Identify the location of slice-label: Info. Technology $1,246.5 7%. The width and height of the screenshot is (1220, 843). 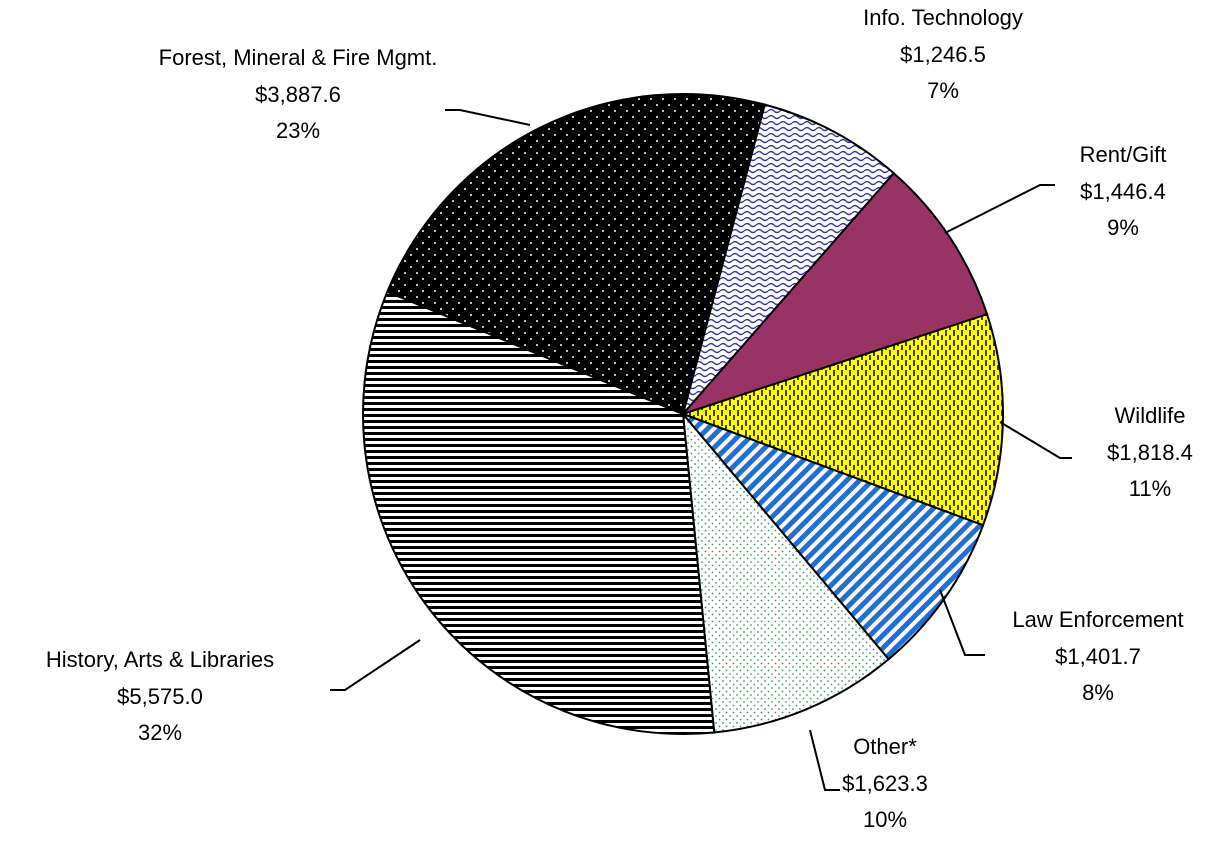
(943, 55).